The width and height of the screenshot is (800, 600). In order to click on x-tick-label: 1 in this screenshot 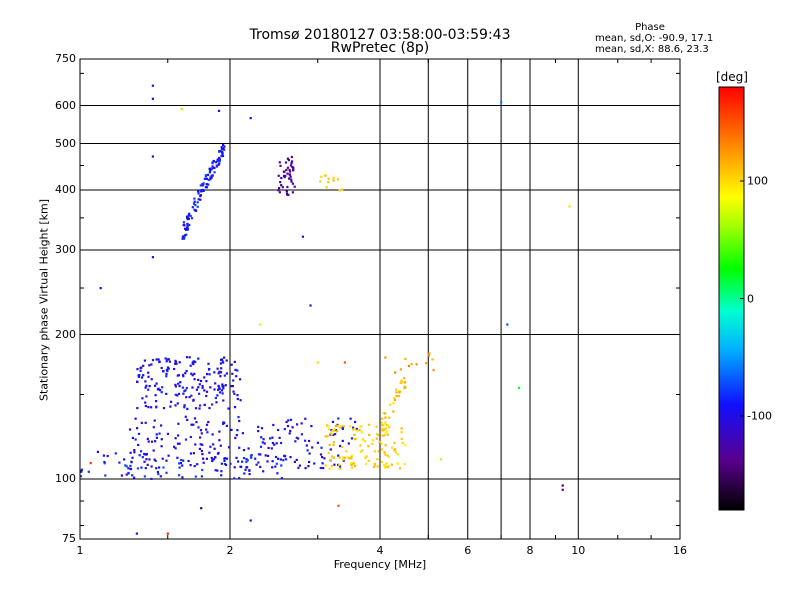, I will do `click(80, 550)`.